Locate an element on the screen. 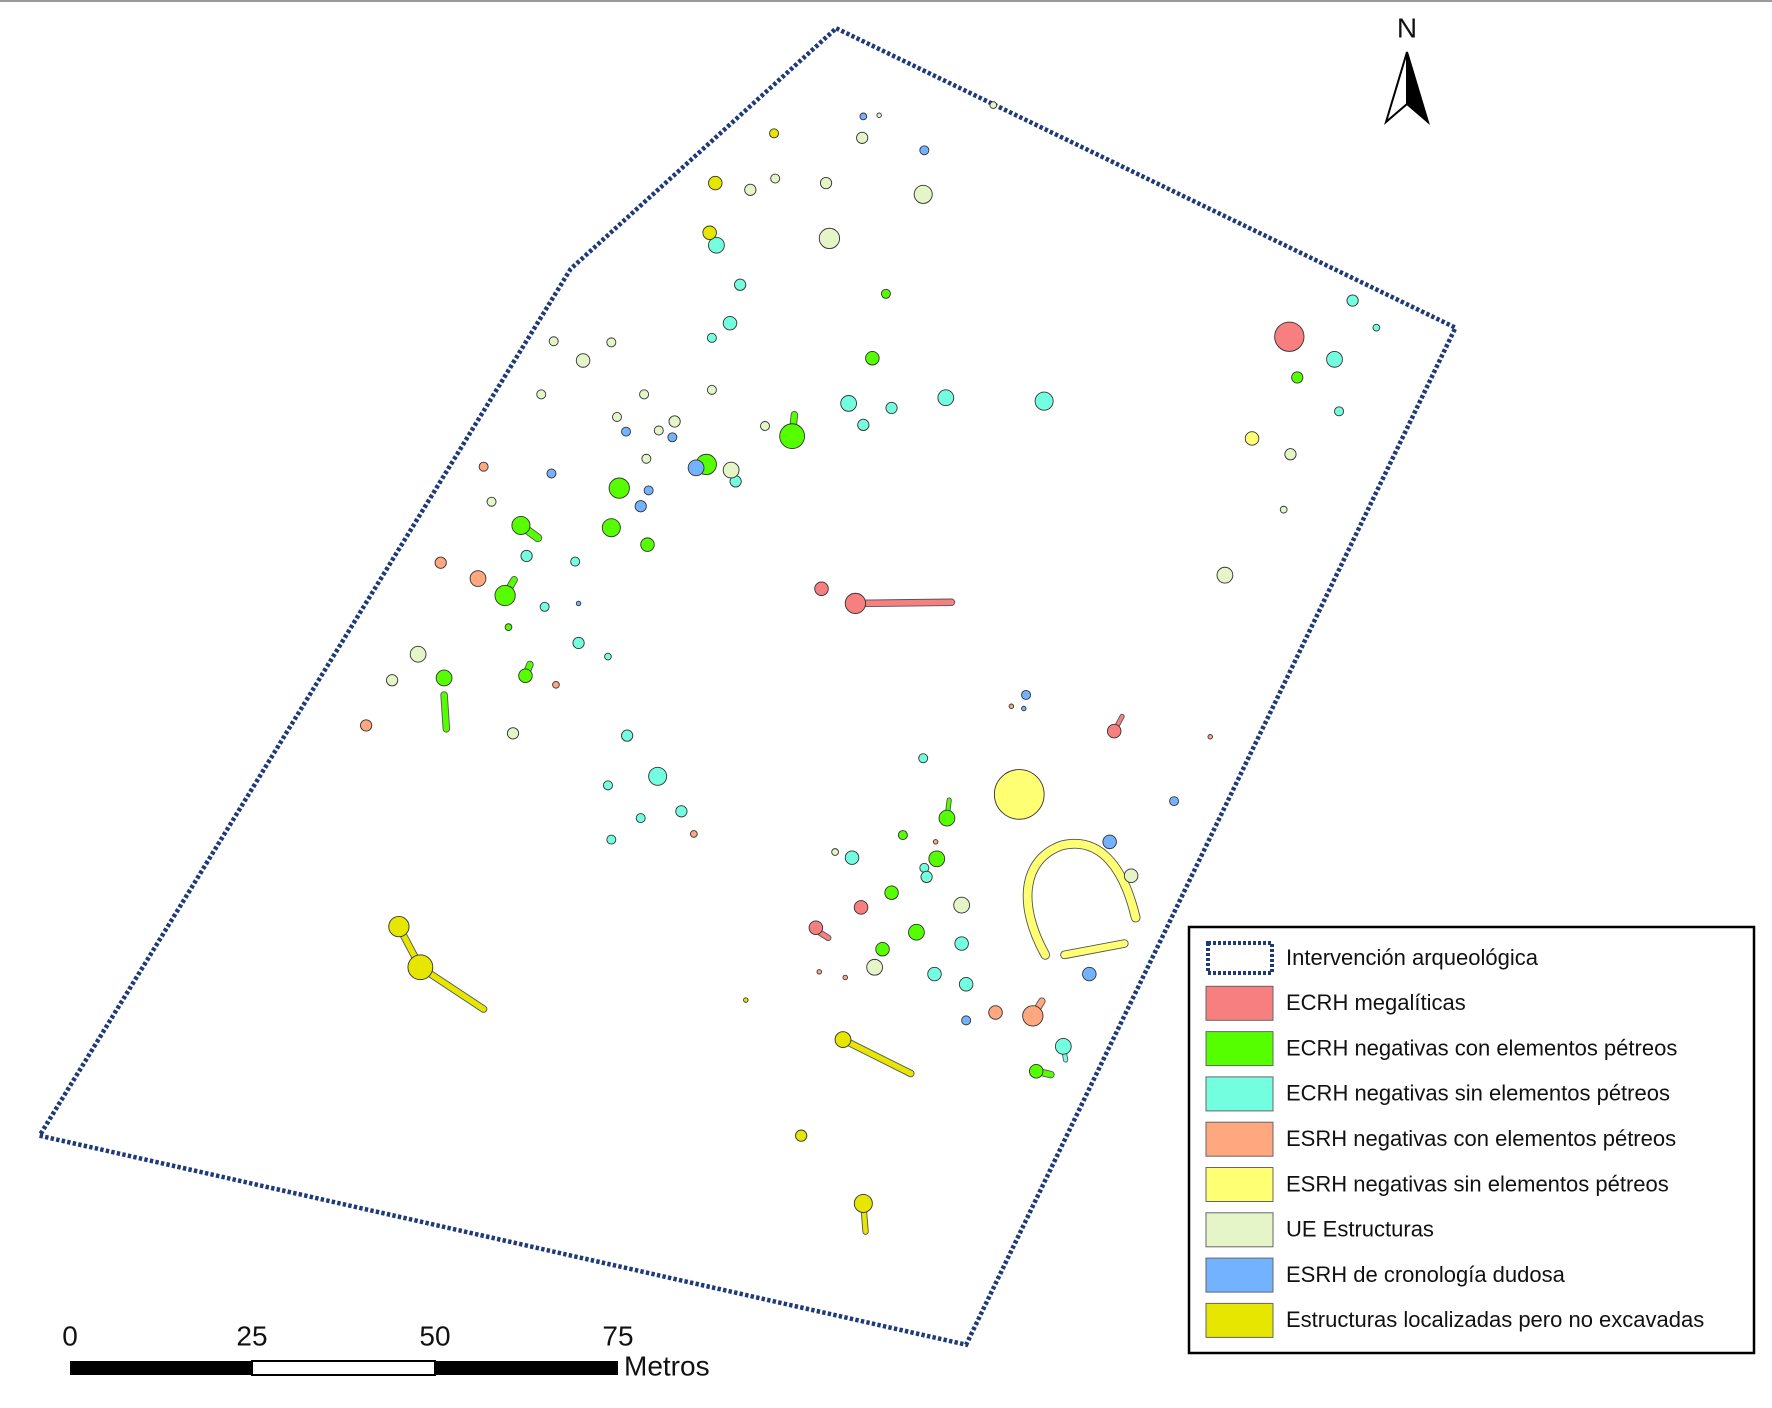 This screenshot has width=1772, height=1408. scale-tick-label: 75 is located at coordinates (617, 1335).